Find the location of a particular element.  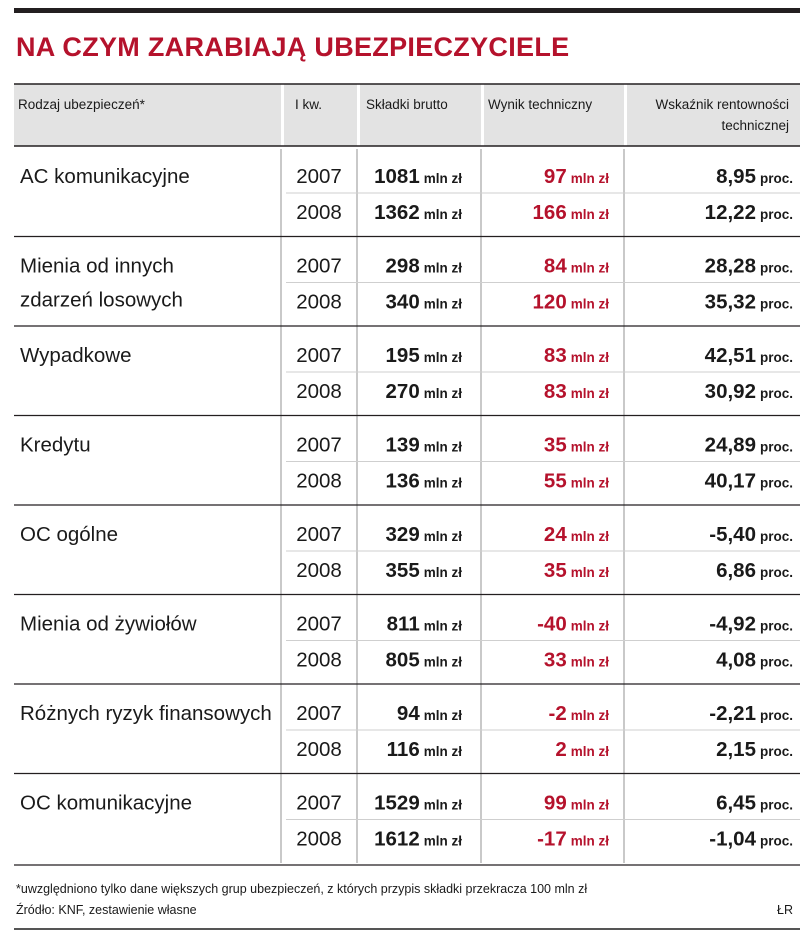

ratio-cell: 28,28 proc. is located at coordinates (749, 266).